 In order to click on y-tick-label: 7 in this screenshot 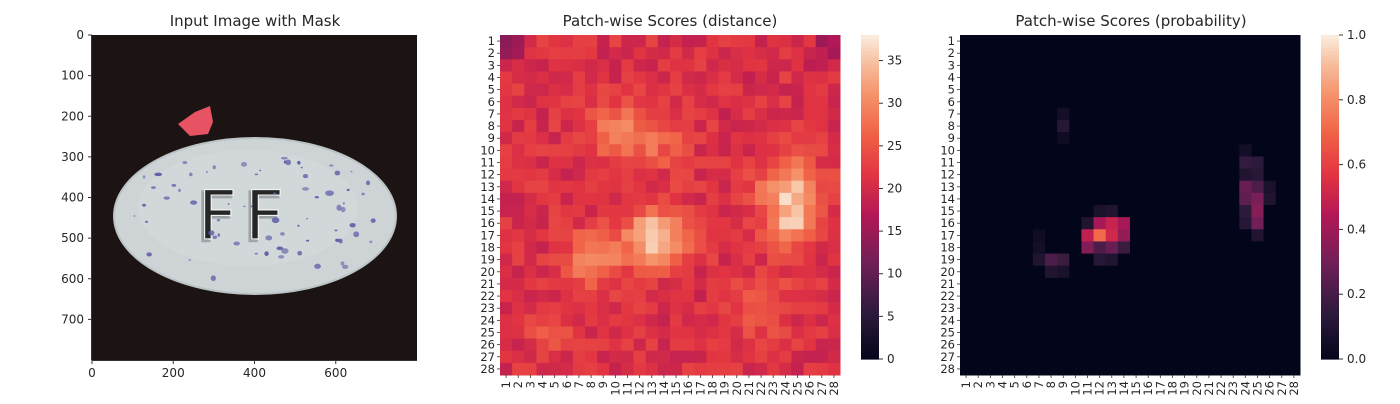, I will do `click(491, 114)`.